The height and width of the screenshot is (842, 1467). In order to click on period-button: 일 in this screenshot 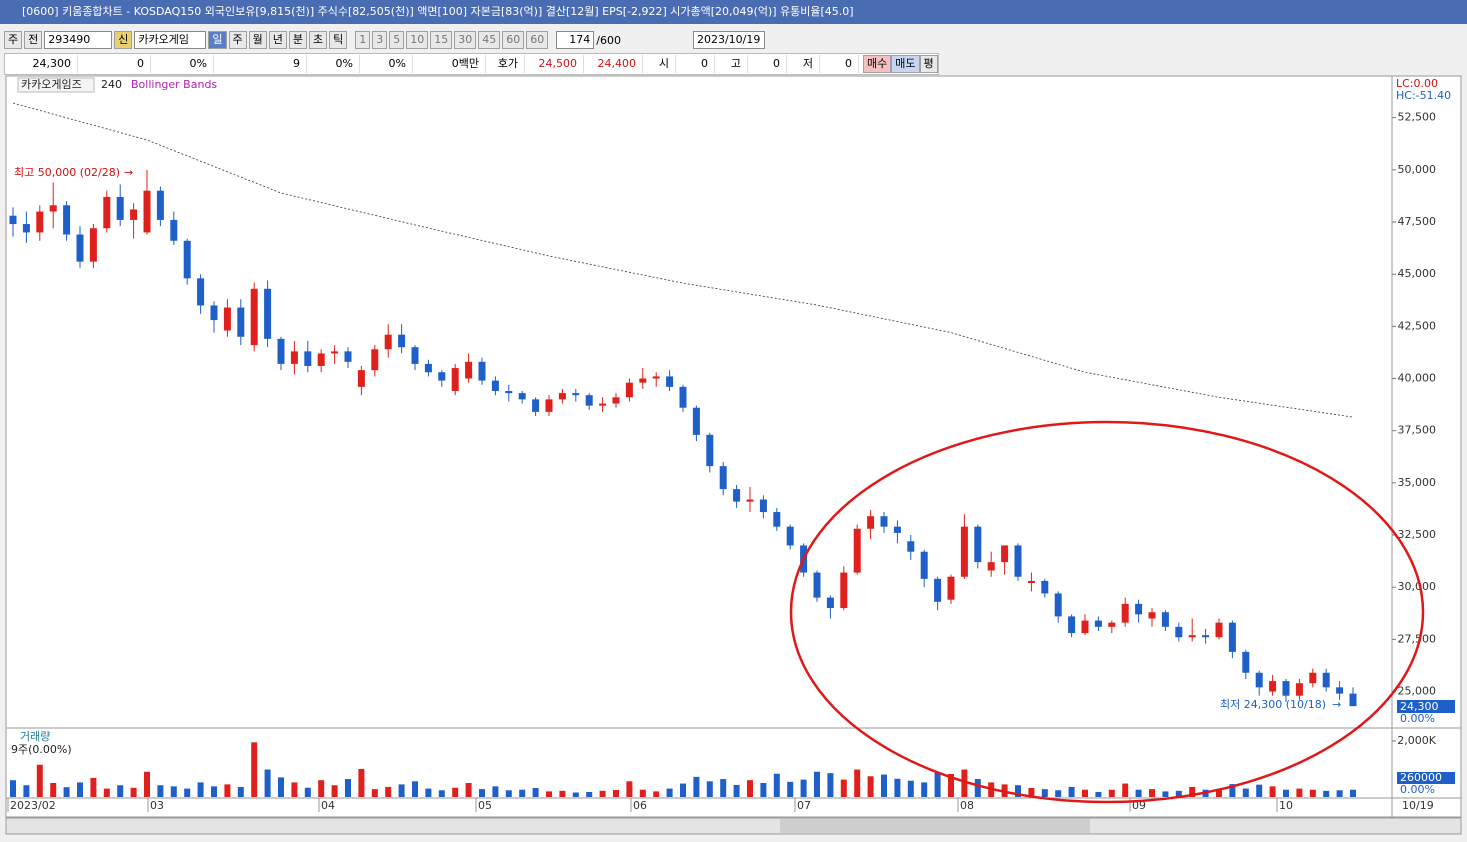, I will do `click(217, 40)`.